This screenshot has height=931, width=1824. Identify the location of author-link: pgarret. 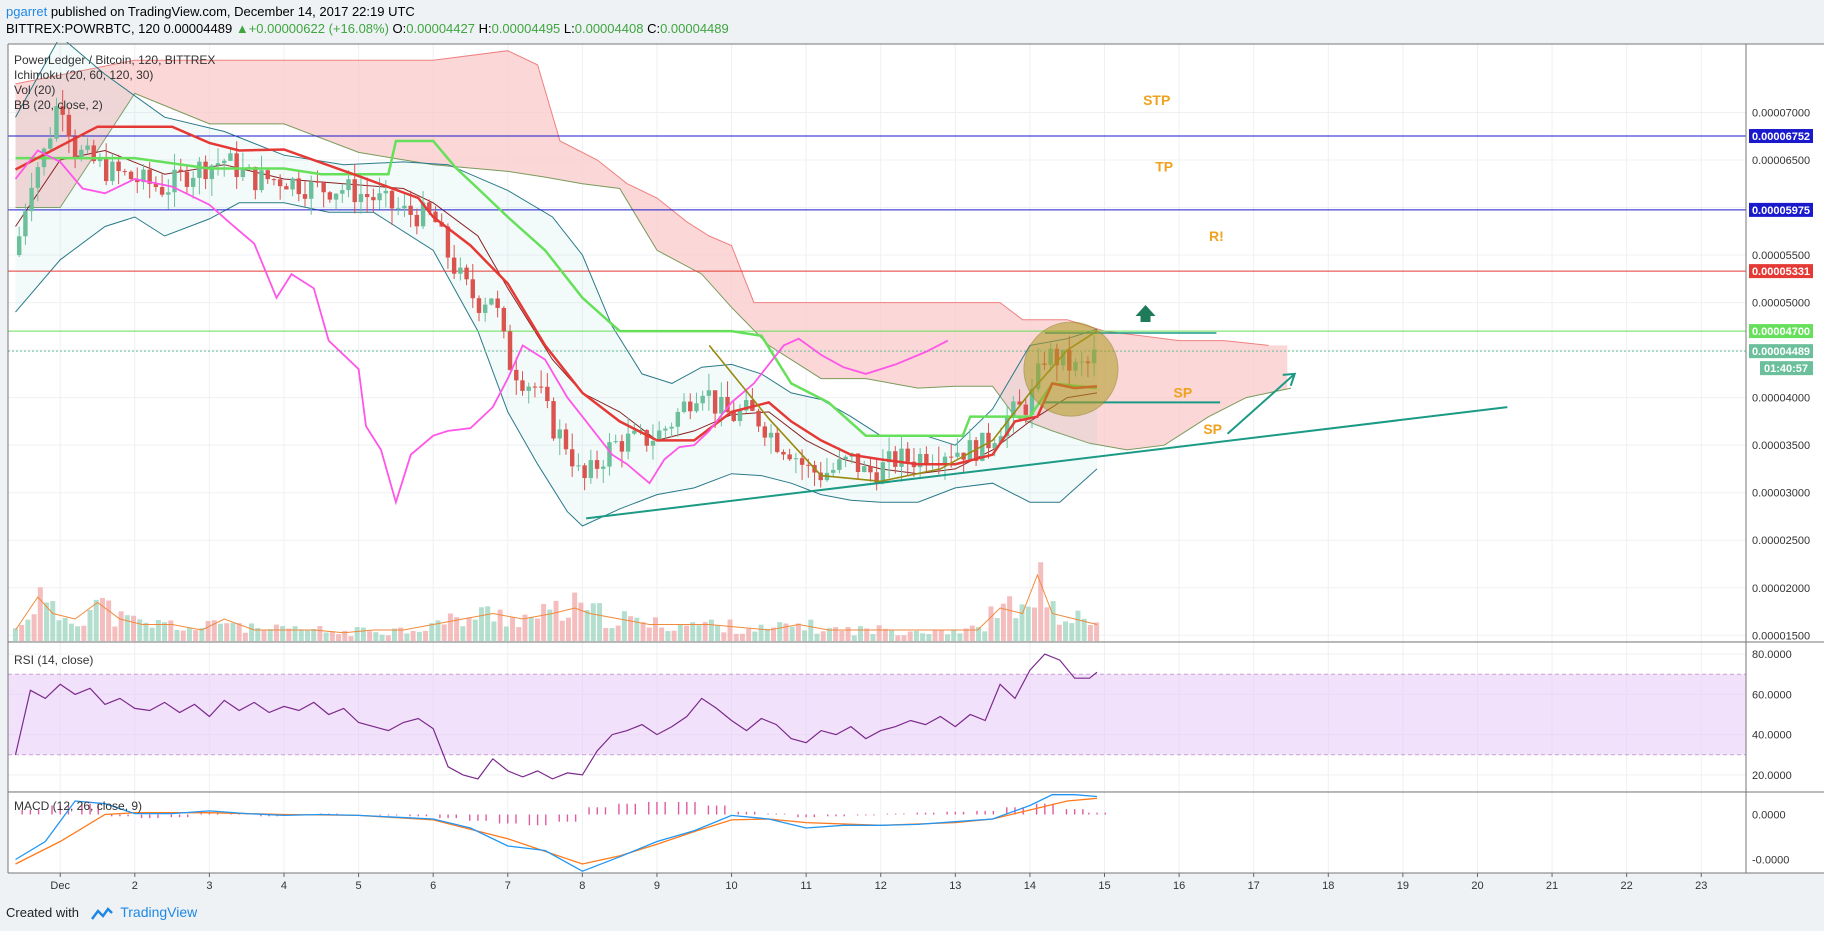
(27, 11).